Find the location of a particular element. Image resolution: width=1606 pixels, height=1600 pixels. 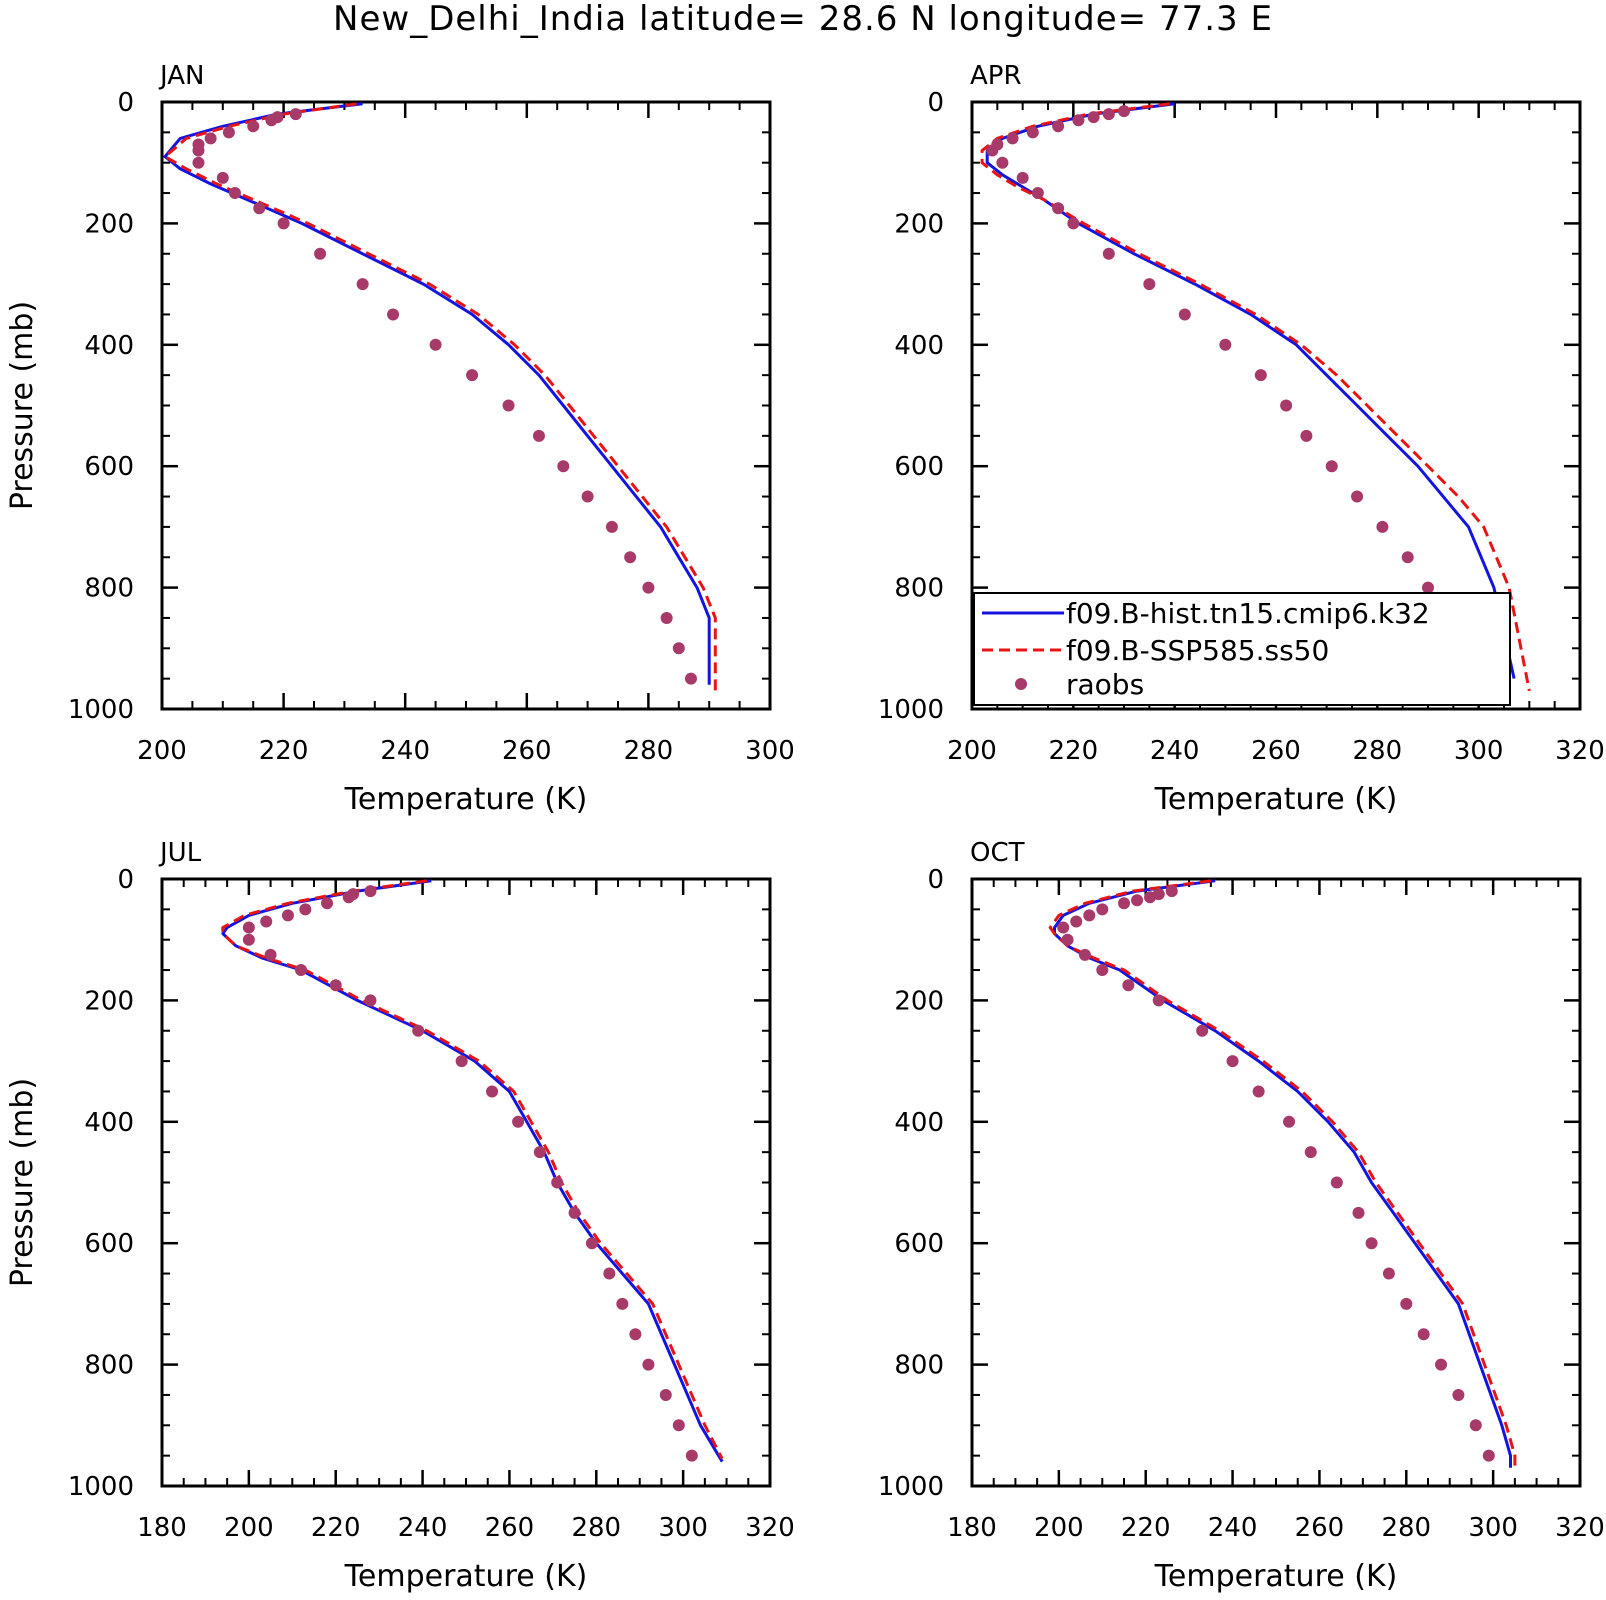

plot-frame is located at coordinates (1276, 1182).